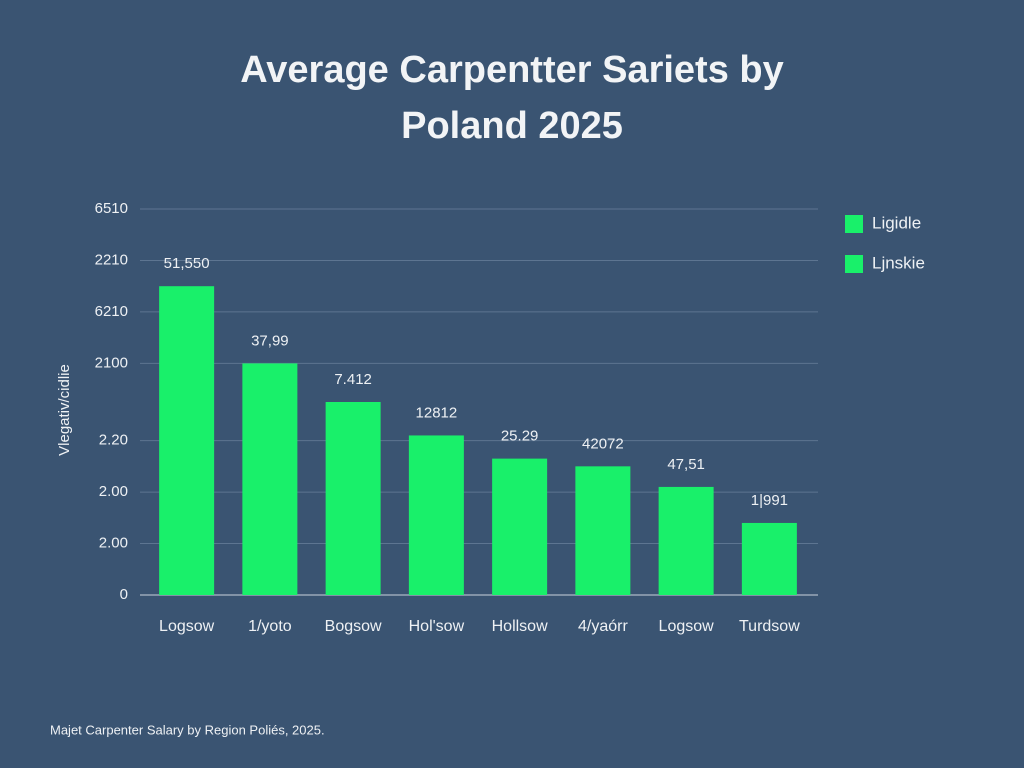 The image size is (1024, 768). I want to click on legend-label: Ligidle, so click(896, 222).